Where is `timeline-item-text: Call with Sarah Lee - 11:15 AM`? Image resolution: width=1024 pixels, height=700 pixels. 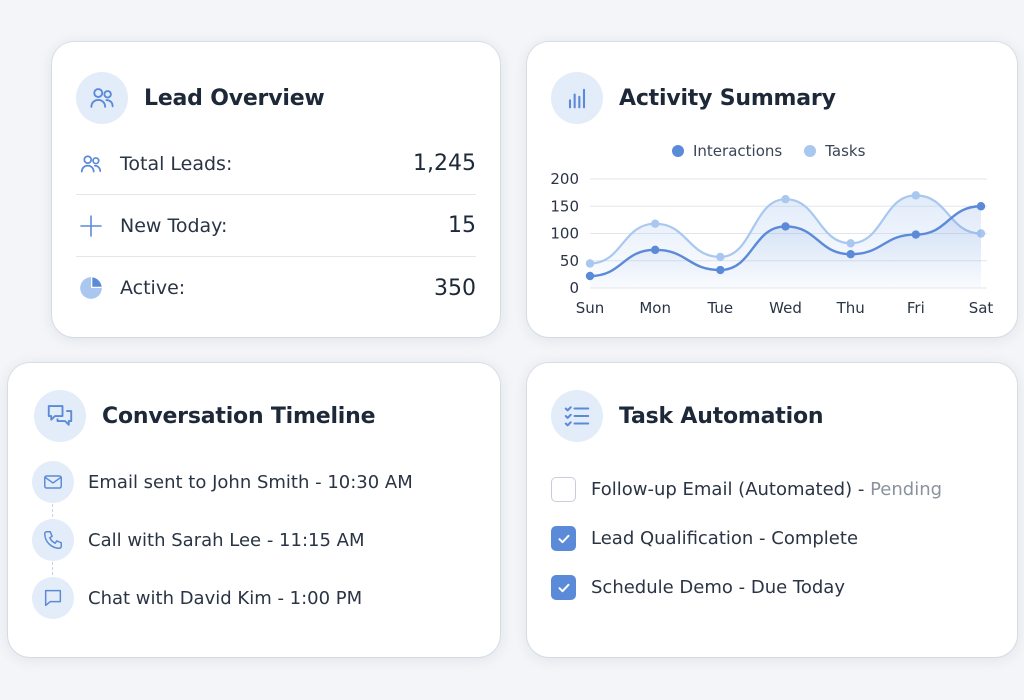
timeline-item-text: Call with Sarah Lee - 11:15 AM is located at coordinates (226, 540).